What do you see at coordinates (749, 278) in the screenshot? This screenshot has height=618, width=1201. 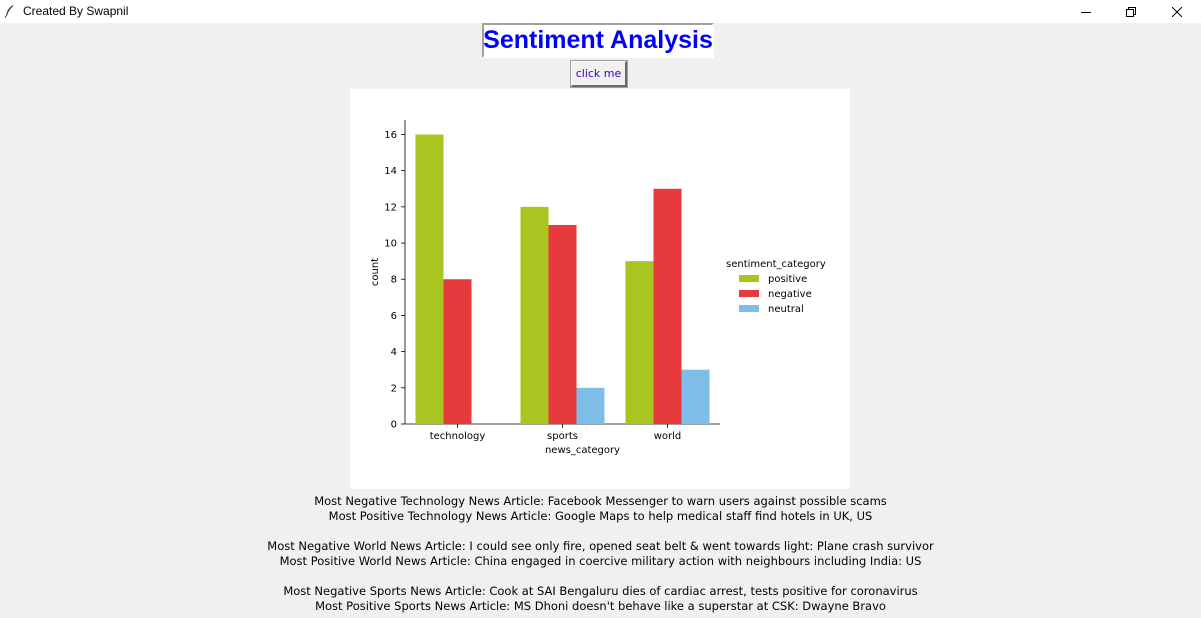 I see `legend-swatch-positive` at bounding box center [749, 278].